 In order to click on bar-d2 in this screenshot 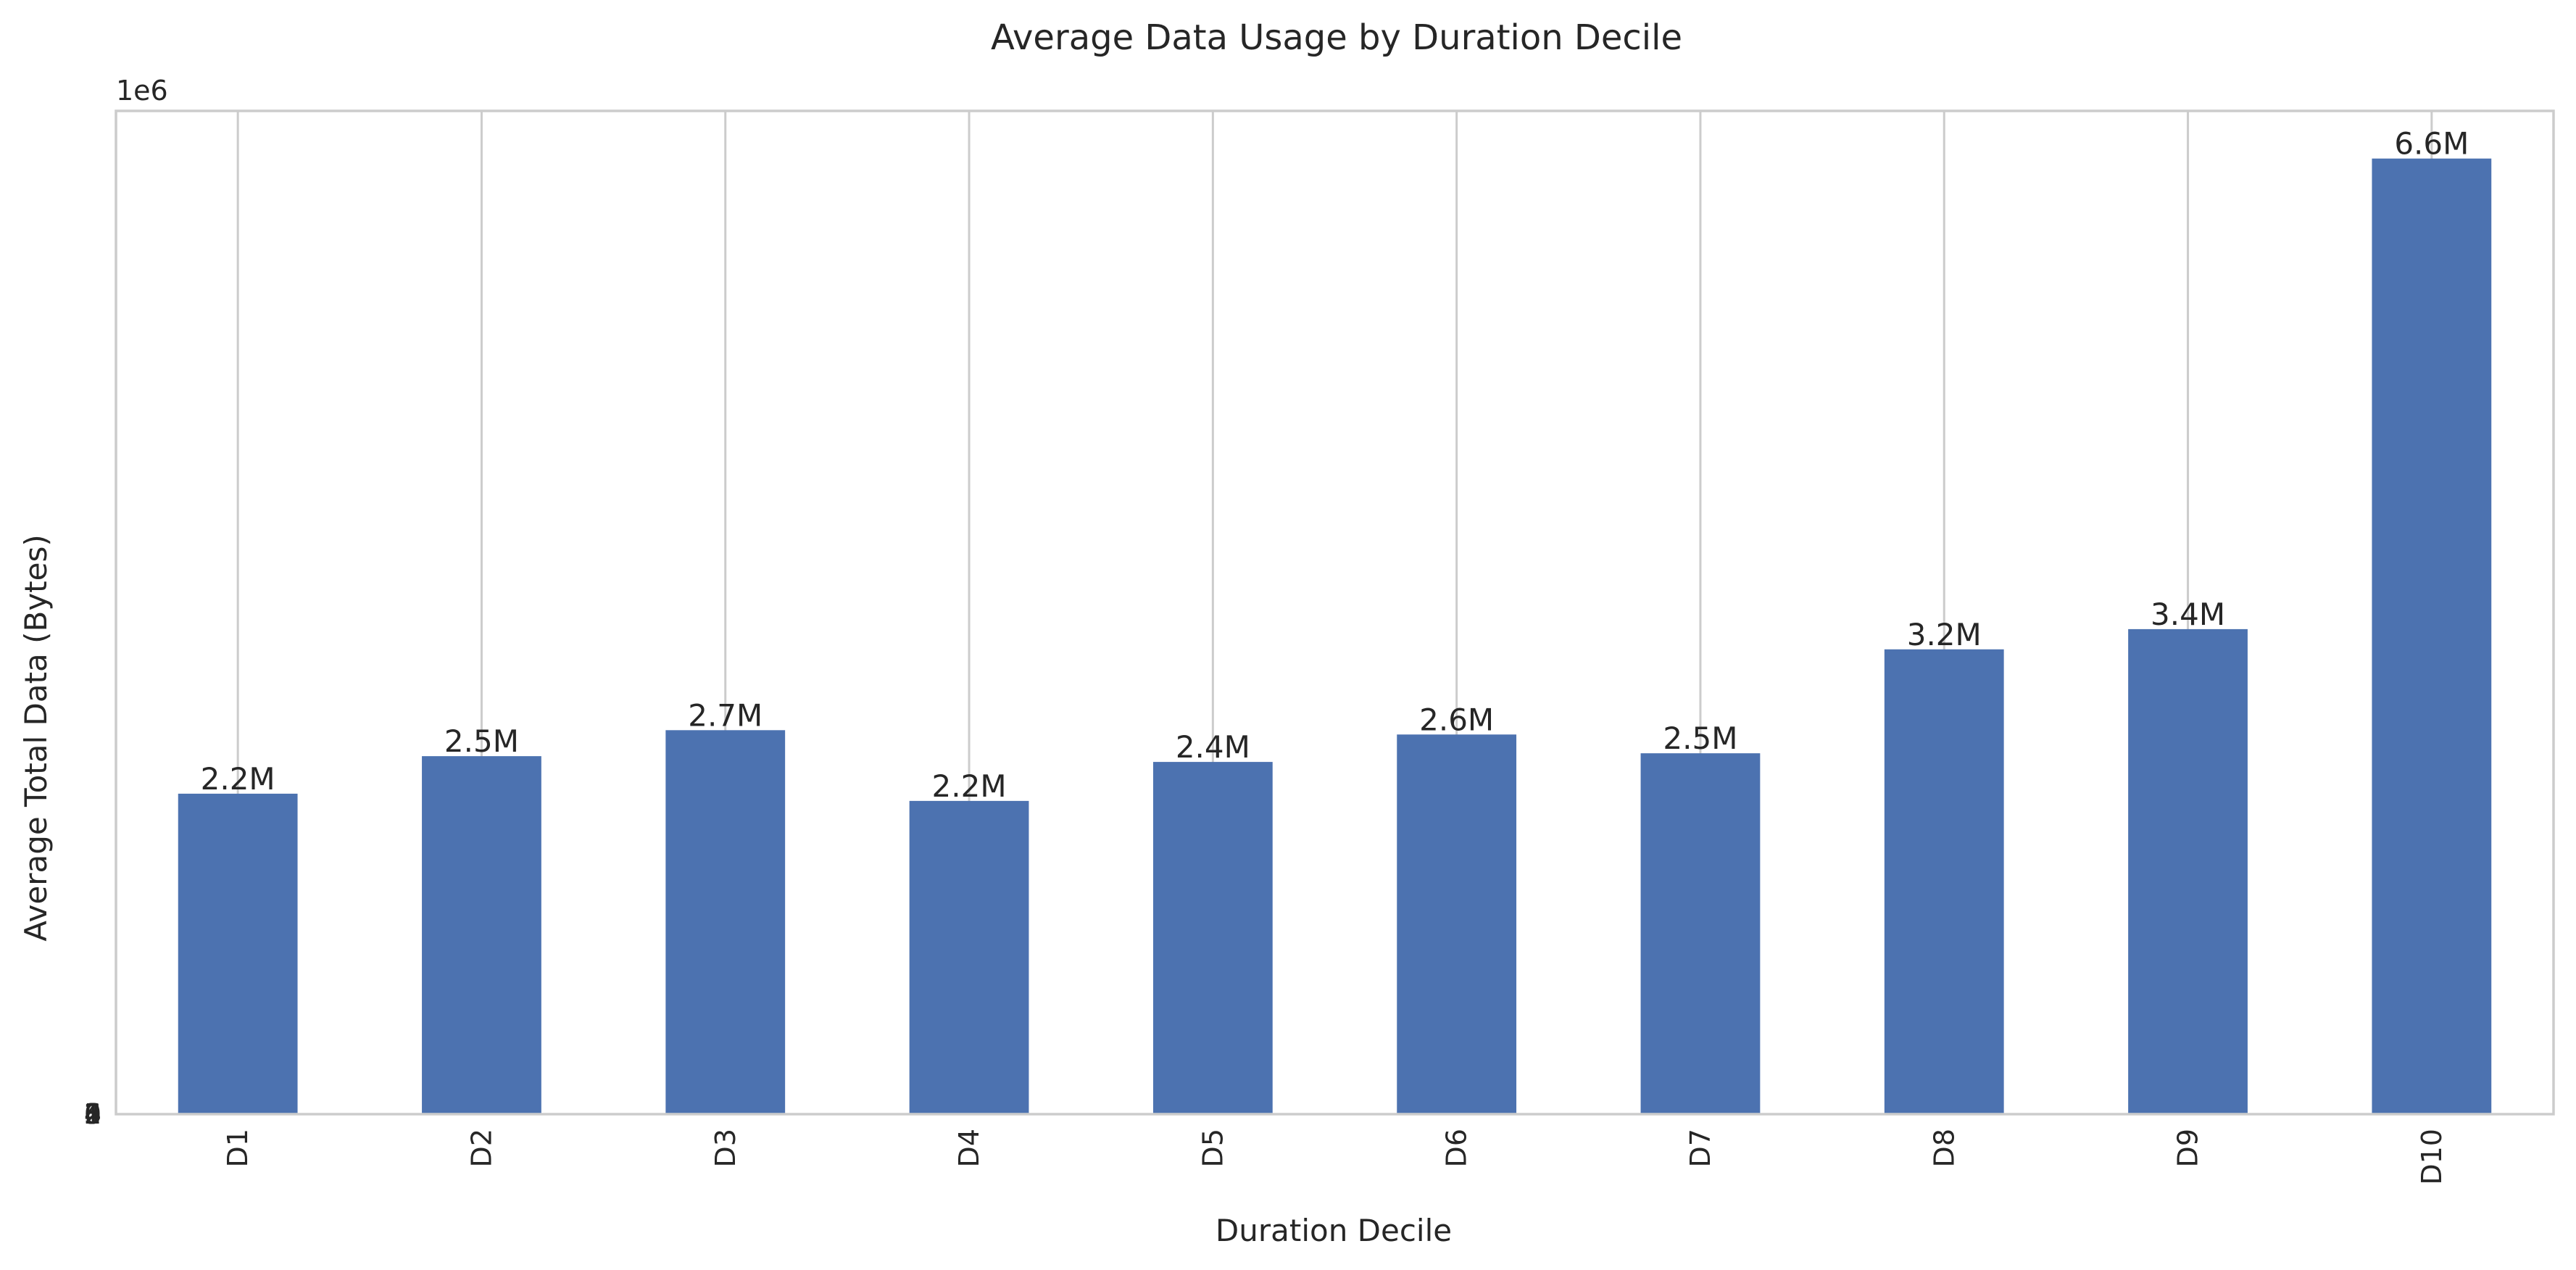, I will do `click(481, 935)`.